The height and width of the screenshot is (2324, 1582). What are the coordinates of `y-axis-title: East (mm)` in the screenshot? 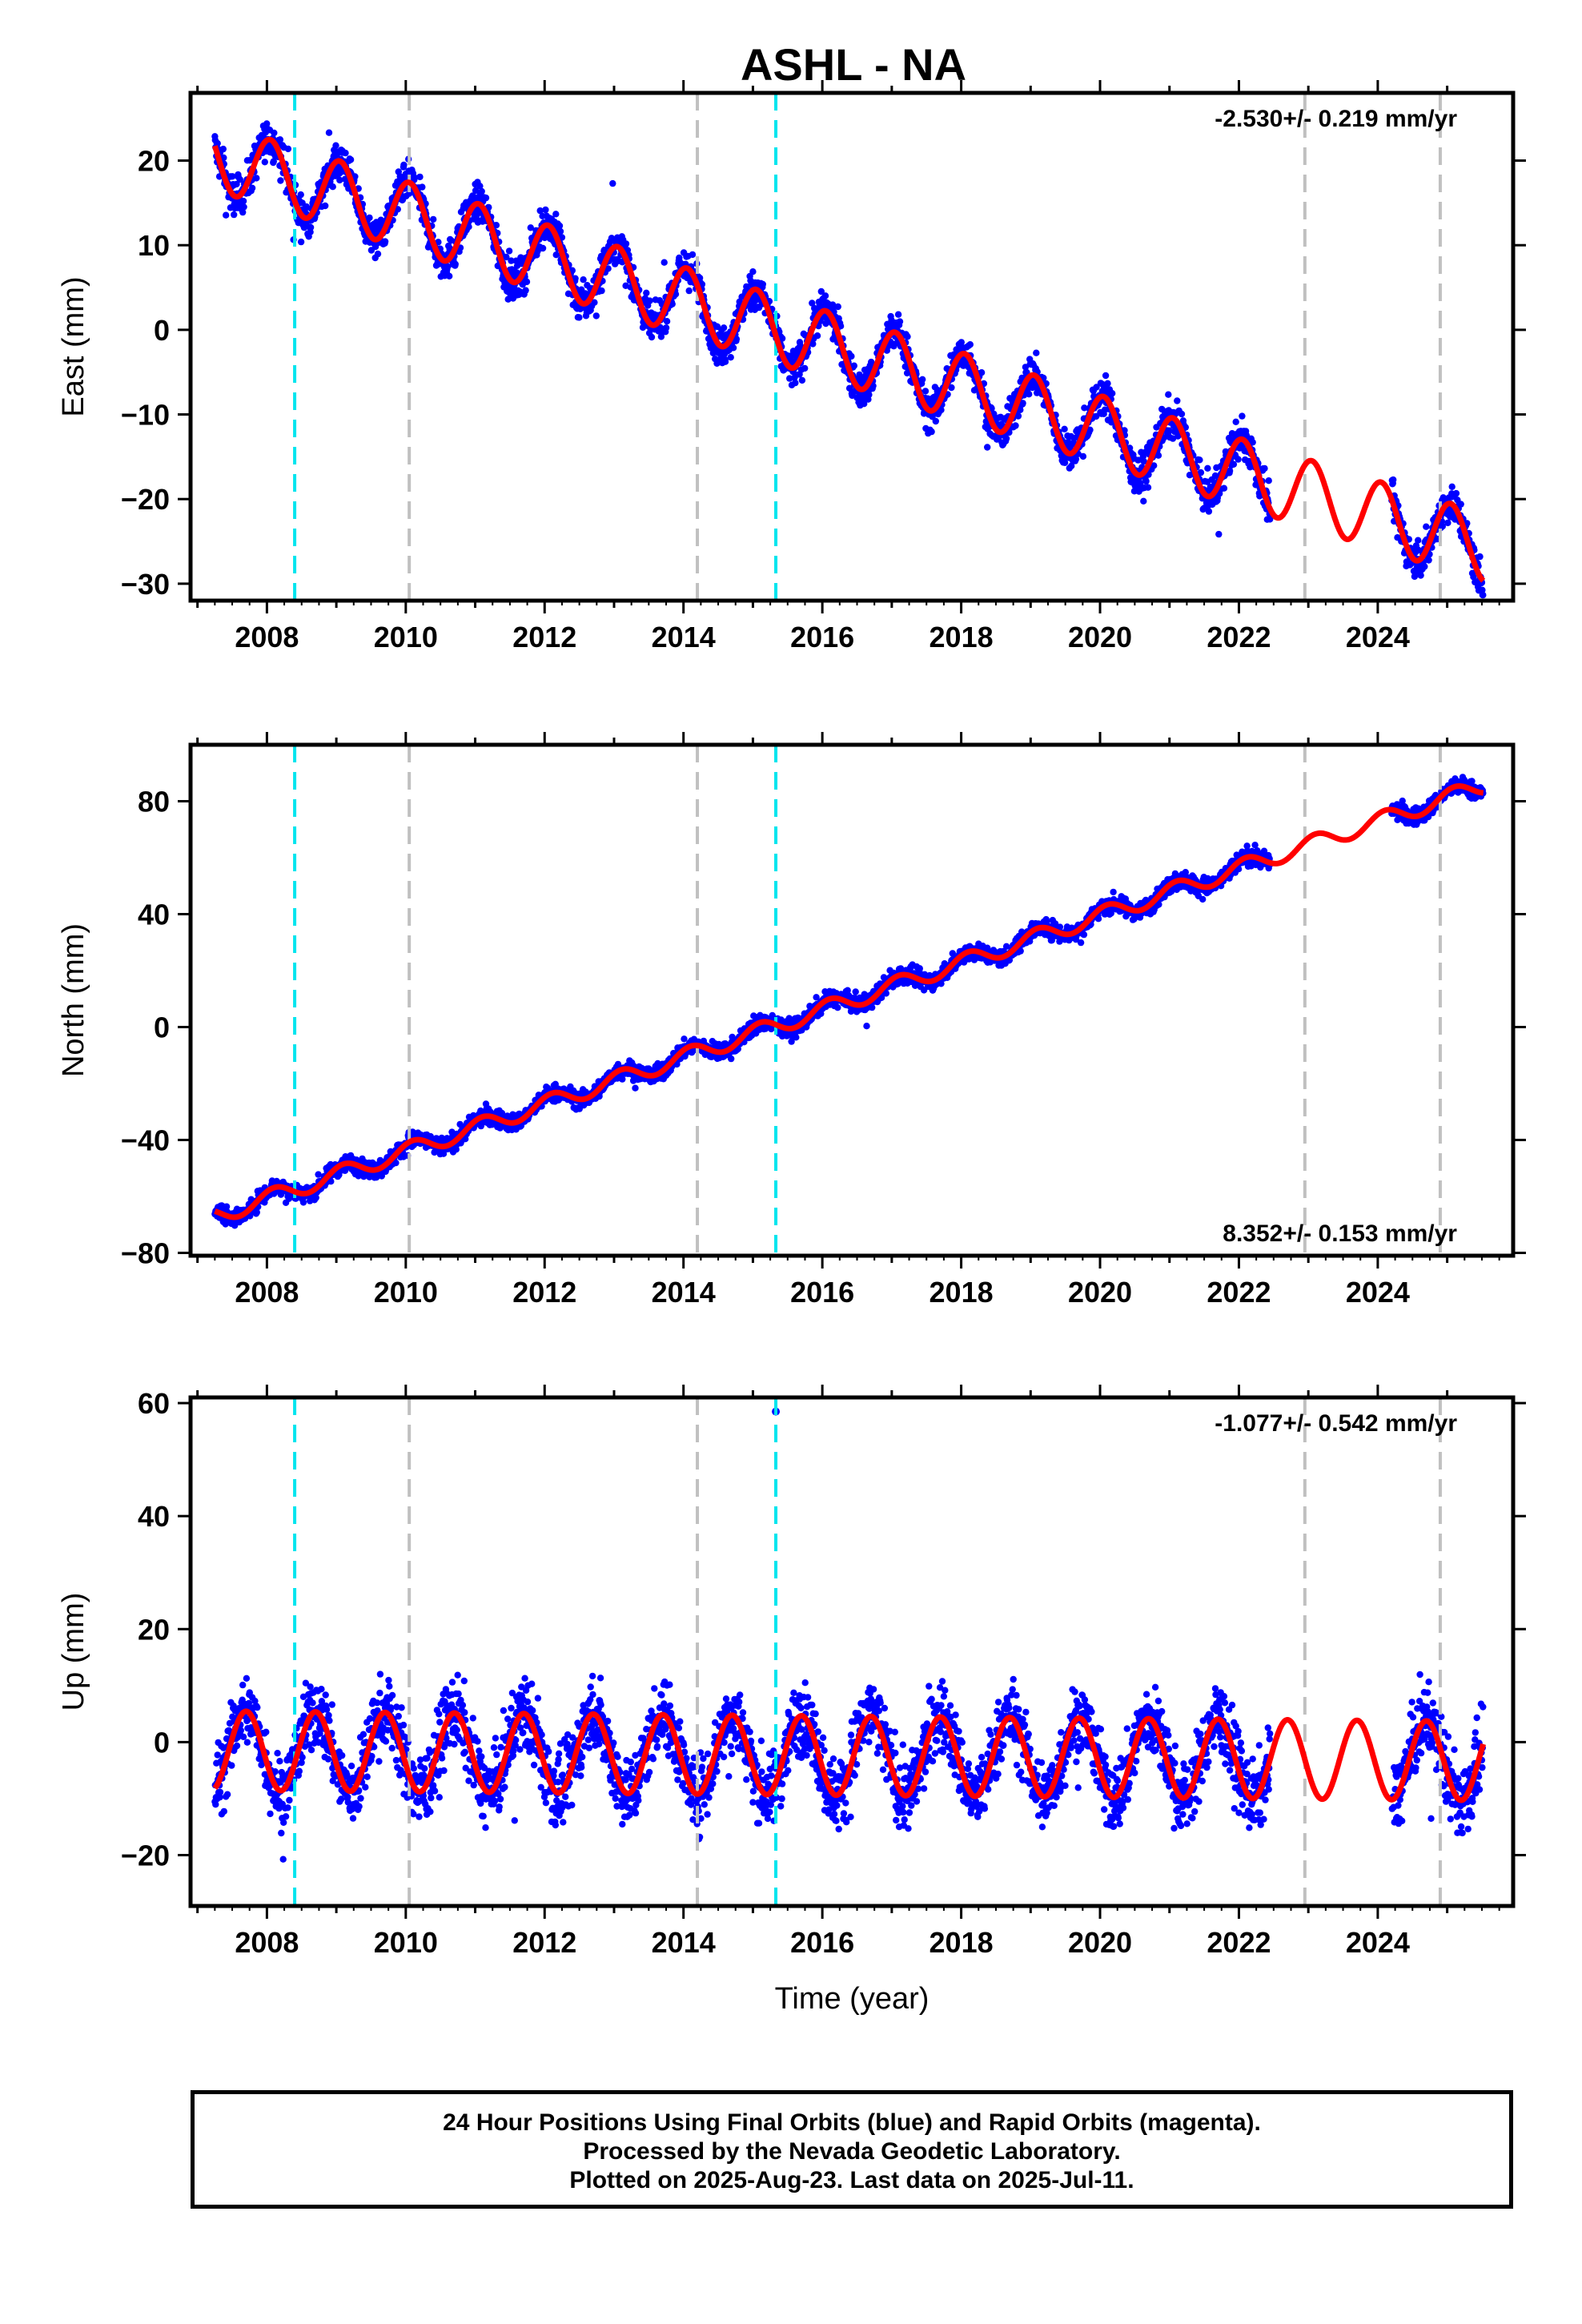 It's located at (74, 346).